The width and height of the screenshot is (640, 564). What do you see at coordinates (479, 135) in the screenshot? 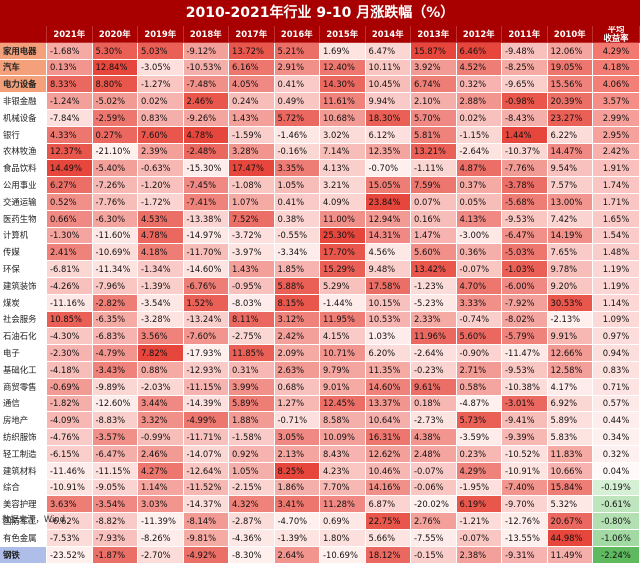
I see `table-cell: -1.15%` at bounding box center [479, 135].